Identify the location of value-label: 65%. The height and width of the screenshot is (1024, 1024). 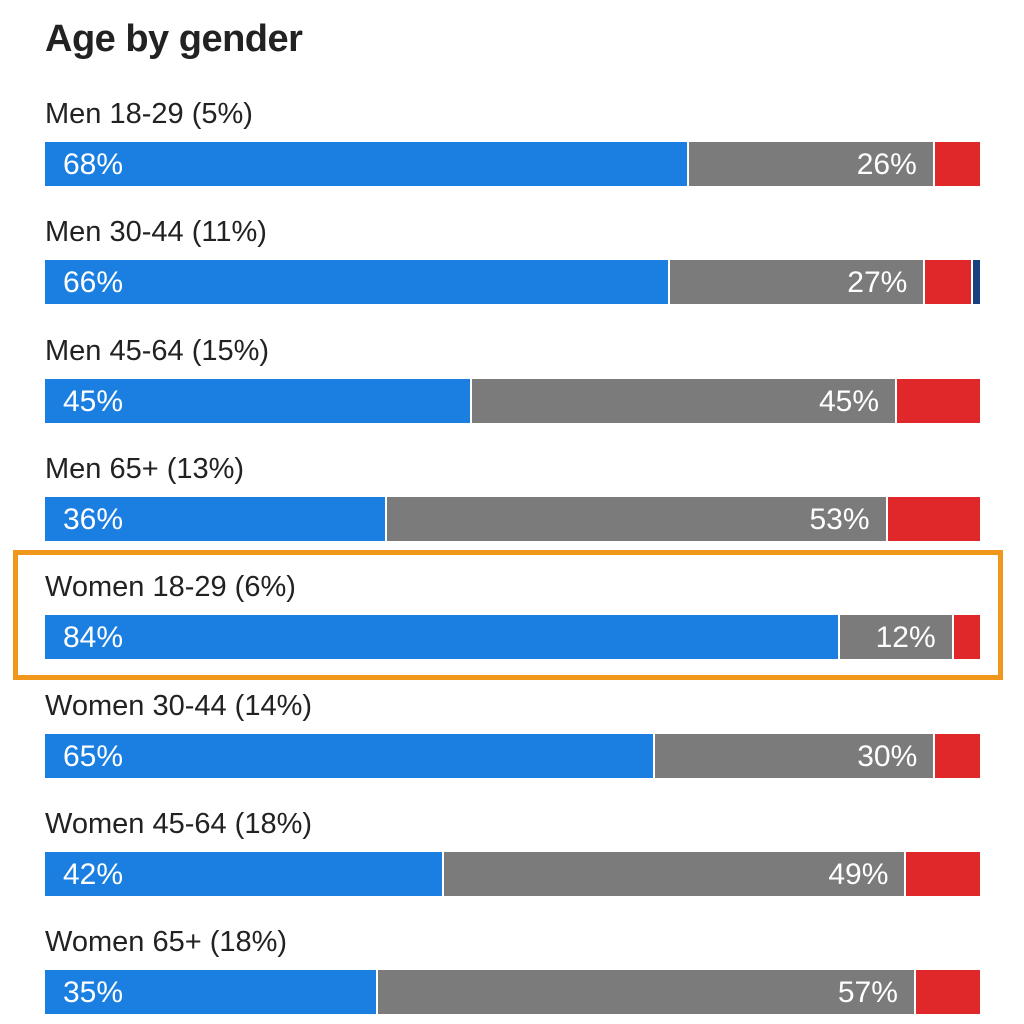
(93, 756).